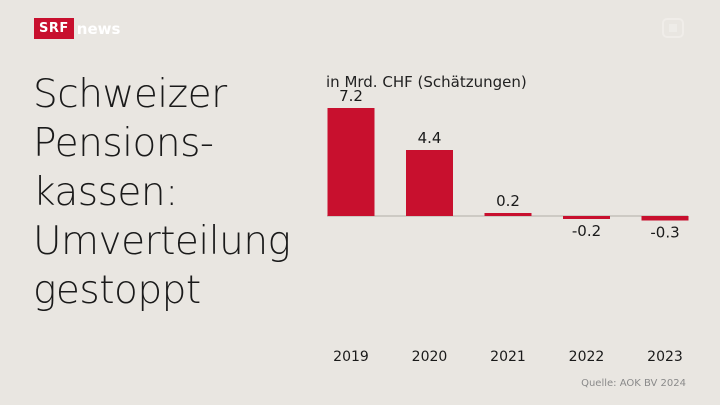  Describe the element at coordinates (673, 28) in the screenshot. I see `watermark-icon` at that location.